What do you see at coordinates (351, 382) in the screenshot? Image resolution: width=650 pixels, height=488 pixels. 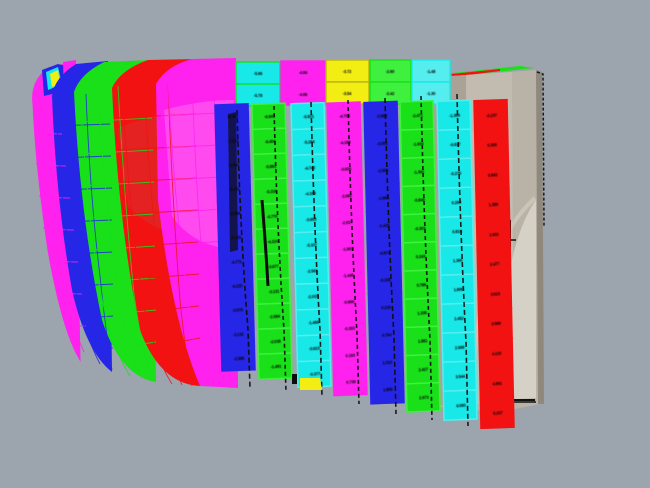 I see `cell-label: 0.739` at bounding box center [351, 382].